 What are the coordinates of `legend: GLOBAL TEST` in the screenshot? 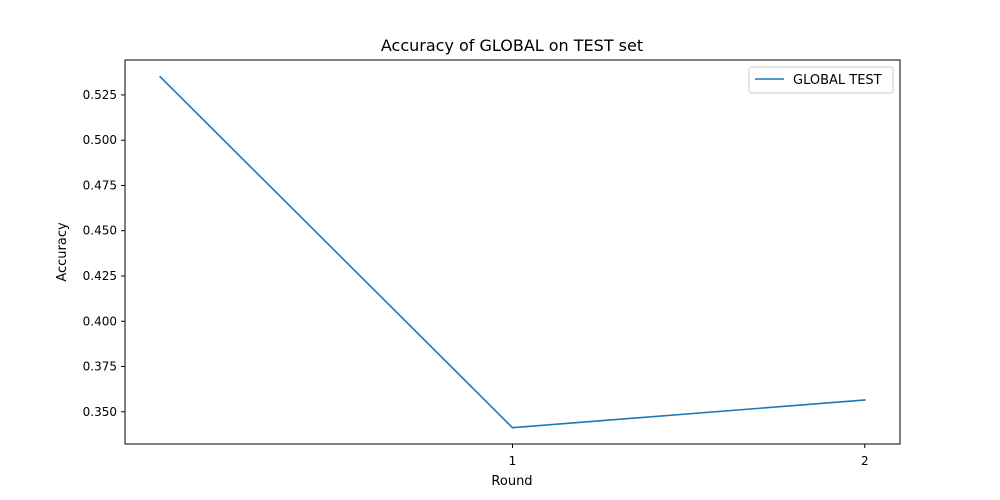 It's located at (821, 80).